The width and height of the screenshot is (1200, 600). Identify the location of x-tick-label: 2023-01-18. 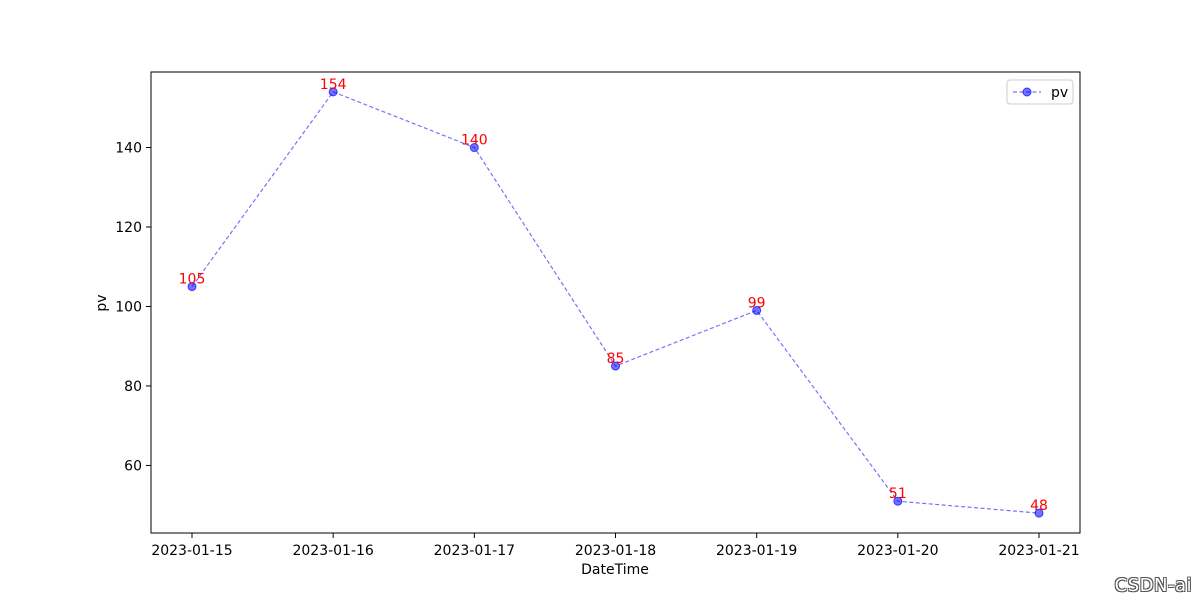
(615, 551).